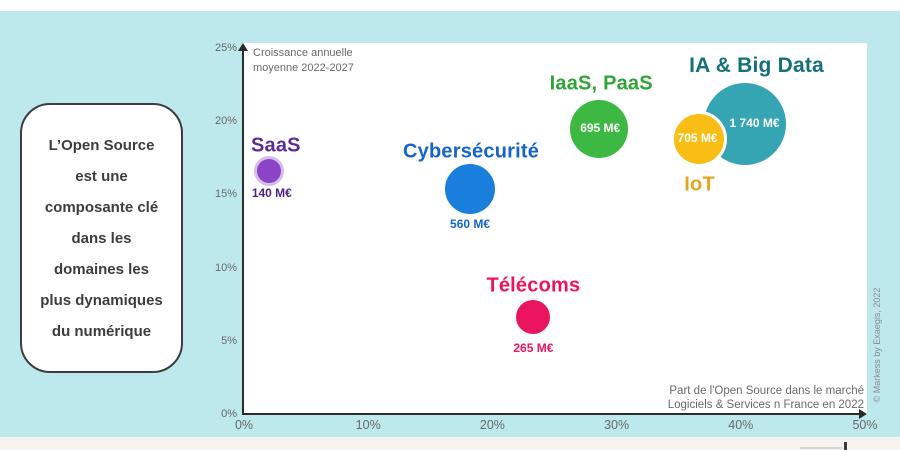 The width and height of the screenshot is (900, 450). I want to click on x-tick-label: 20%, so click(492, 425).